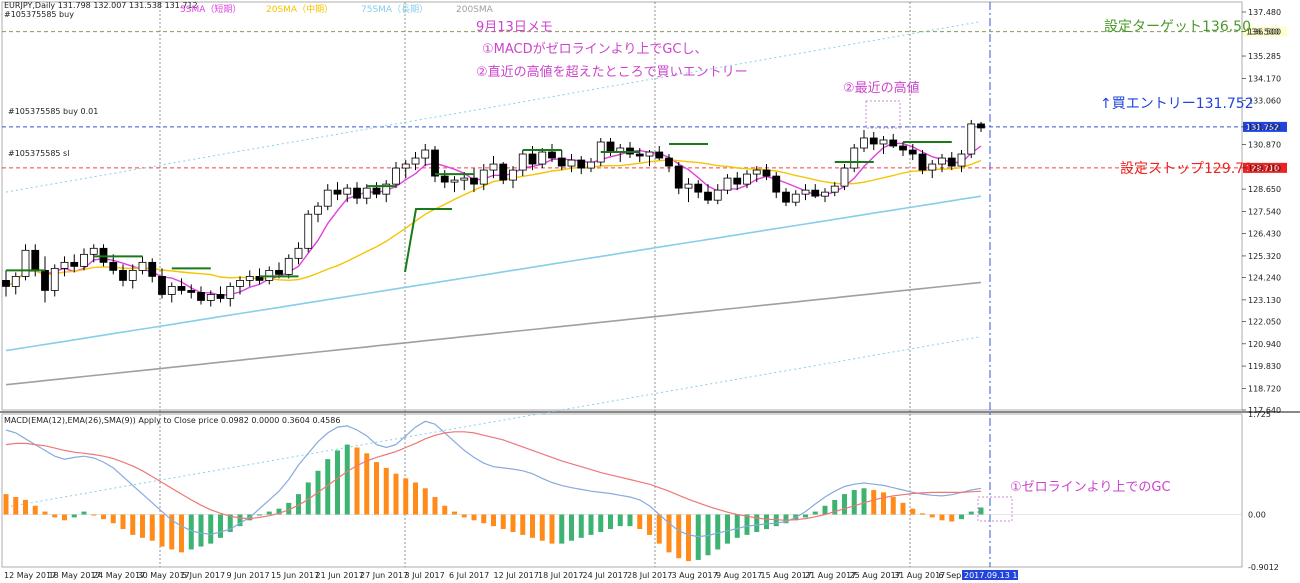 The image size is (1300, 583). Describe the element at coordinates (30, 575) in the screenshot. I see `x-tick-label: 12 May 2017` at that location.